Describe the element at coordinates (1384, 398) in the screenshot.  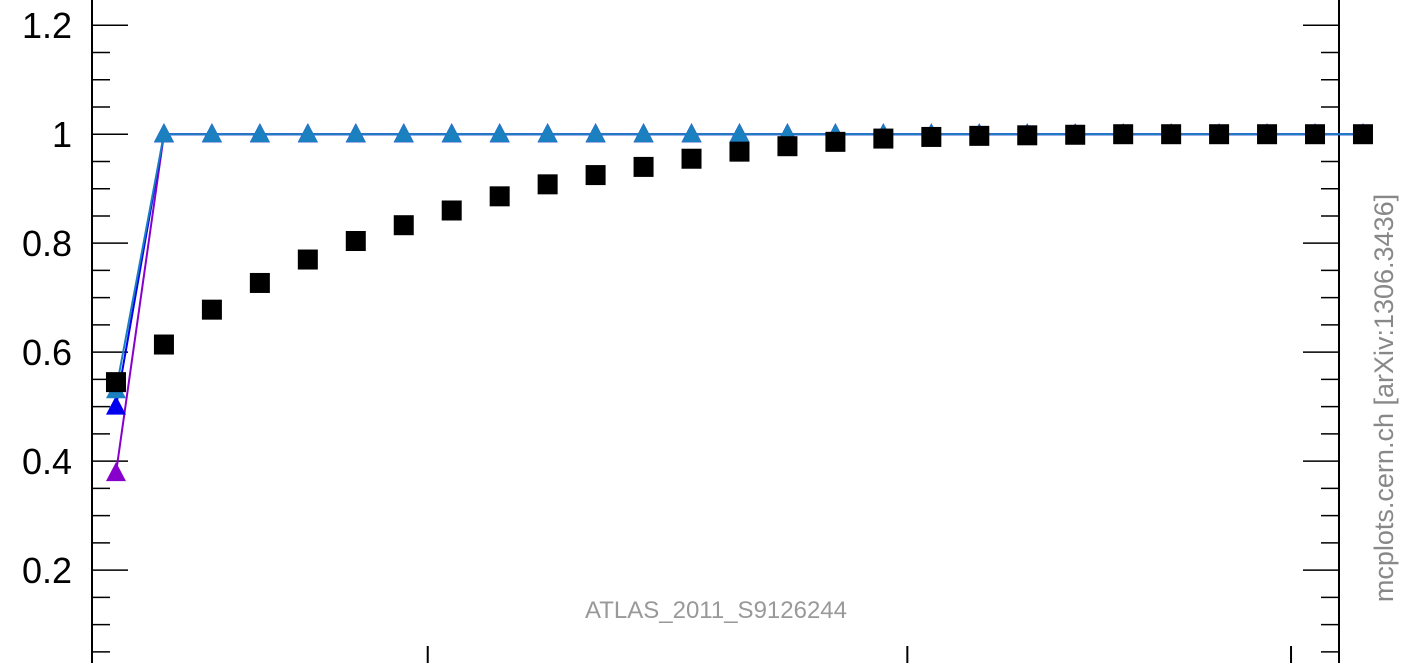
I see `source-side-label: mcplots.cern.ch [arXiv:1306.3436]` at that location.